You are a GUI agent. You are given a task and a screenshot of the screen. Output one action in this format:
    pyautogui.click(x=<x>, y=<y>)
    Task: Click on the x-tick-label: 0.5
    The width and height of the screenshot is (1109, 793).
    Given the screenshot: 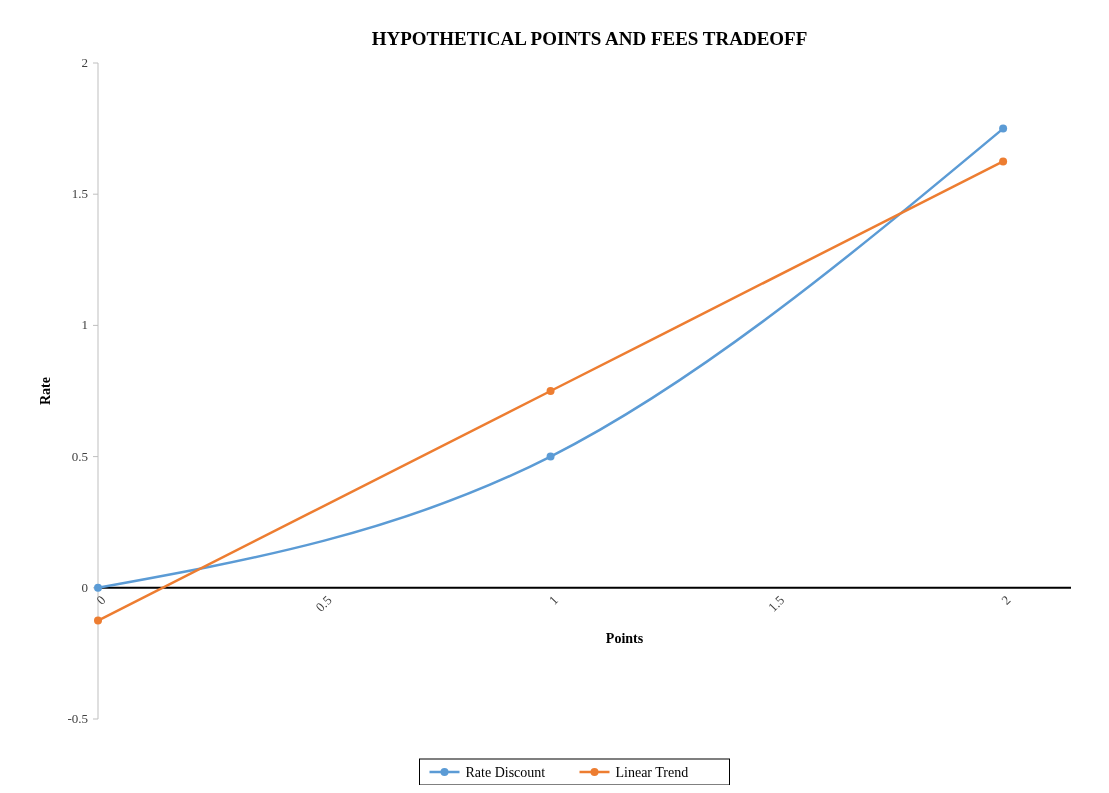 What is the action you would take?
    pyautogui.click(x=323, y=603)
    